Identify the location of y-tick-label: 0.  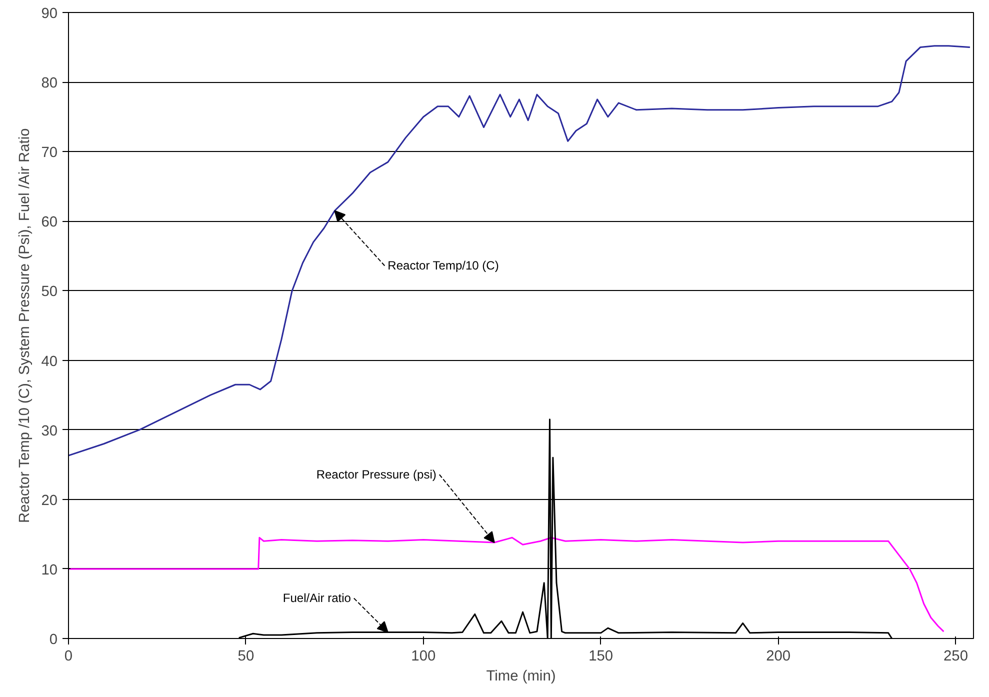
(53, 640).